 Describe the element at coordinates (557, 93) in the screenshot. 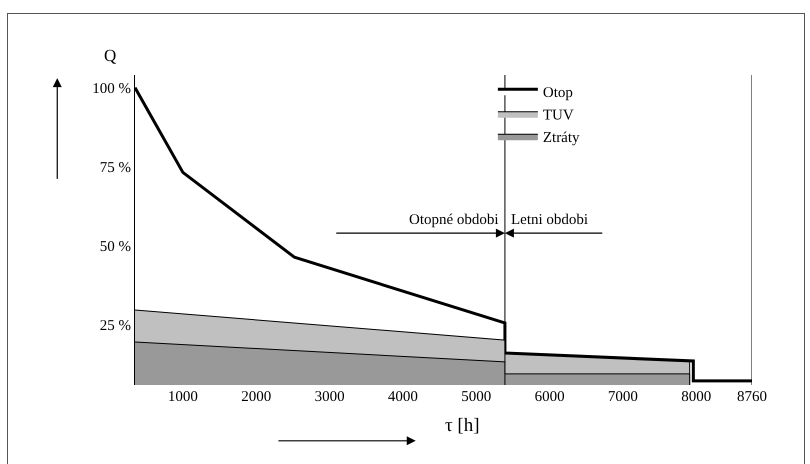

I see `legend-label: Otop` at that location.